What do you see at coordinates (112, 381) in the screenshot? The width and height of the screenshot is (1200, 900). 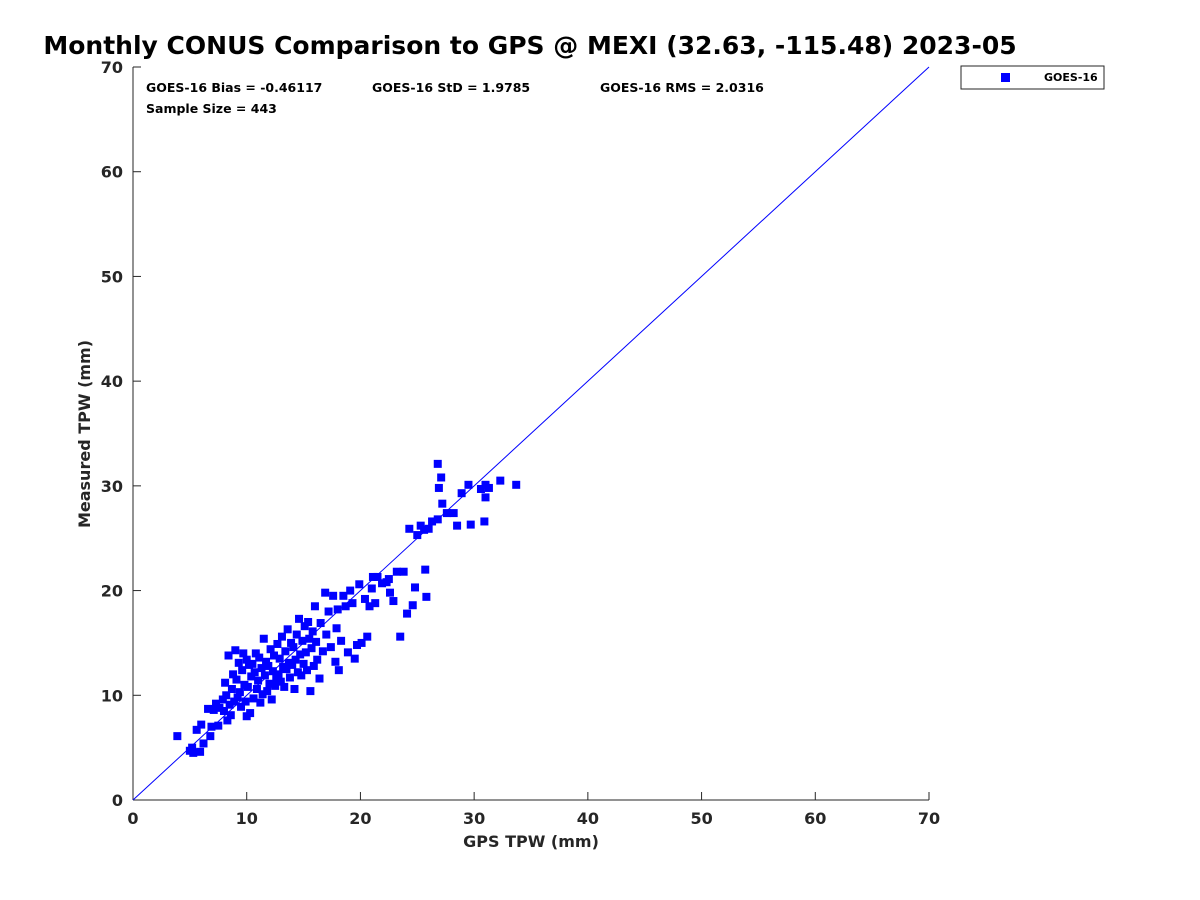 I see `y-tick-label-40: 40` at bounding box center [112, 381].